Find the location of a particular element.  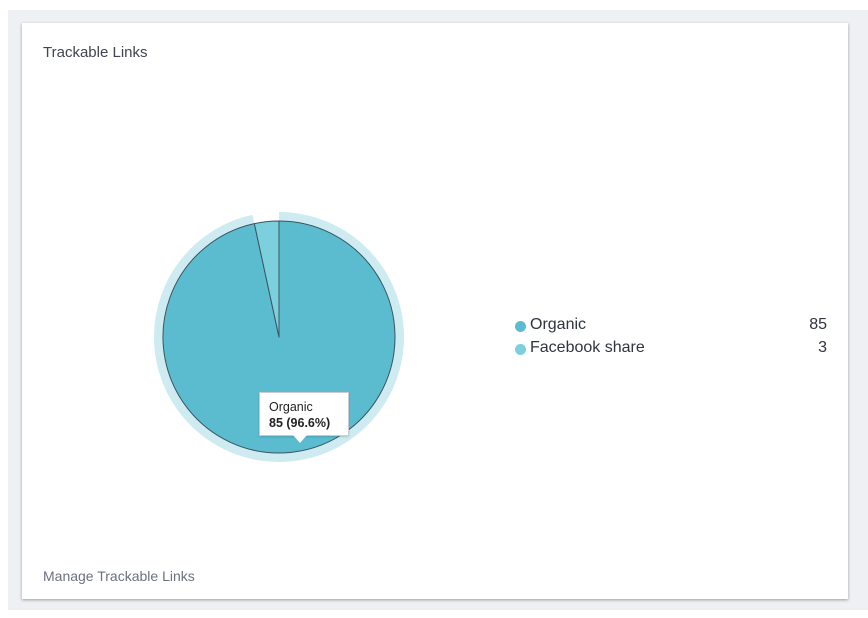

tooltip-value: 85 (96.6%) is located at coordinates (300, 423).